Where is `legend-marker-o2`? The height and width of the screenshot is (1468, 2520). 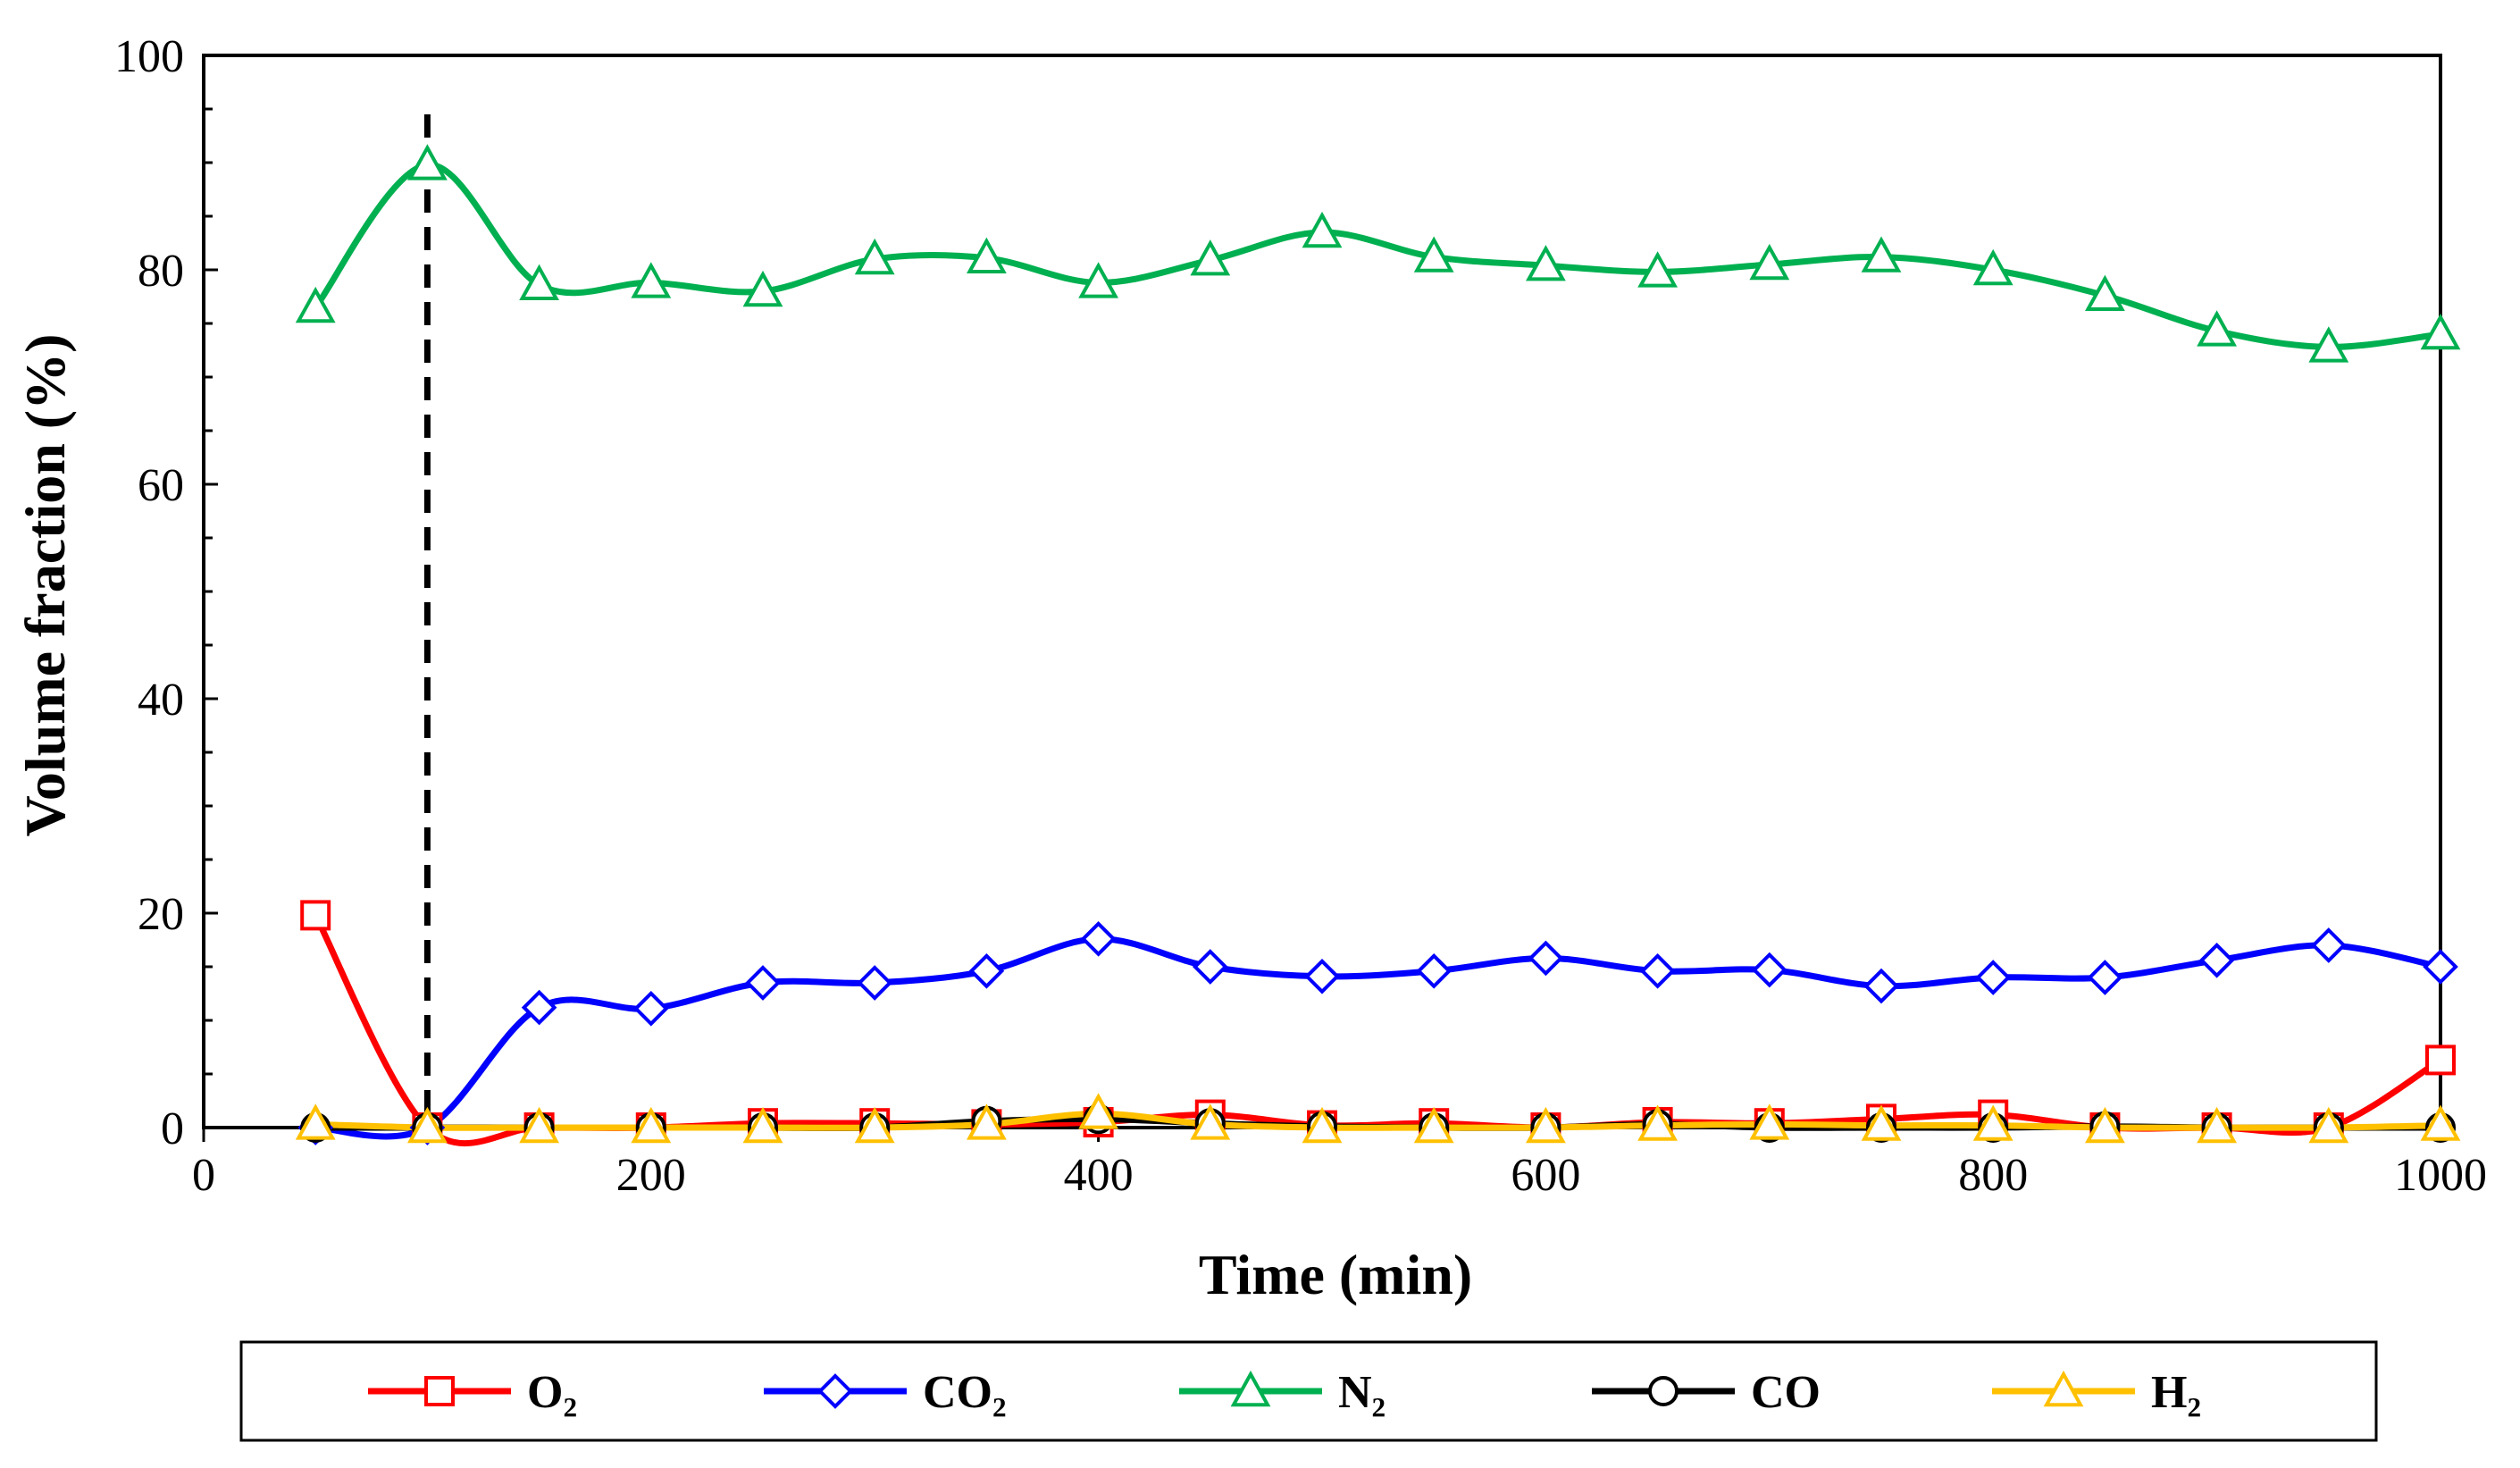
legend-marker-o2 is located at coordinates (439, 1391).